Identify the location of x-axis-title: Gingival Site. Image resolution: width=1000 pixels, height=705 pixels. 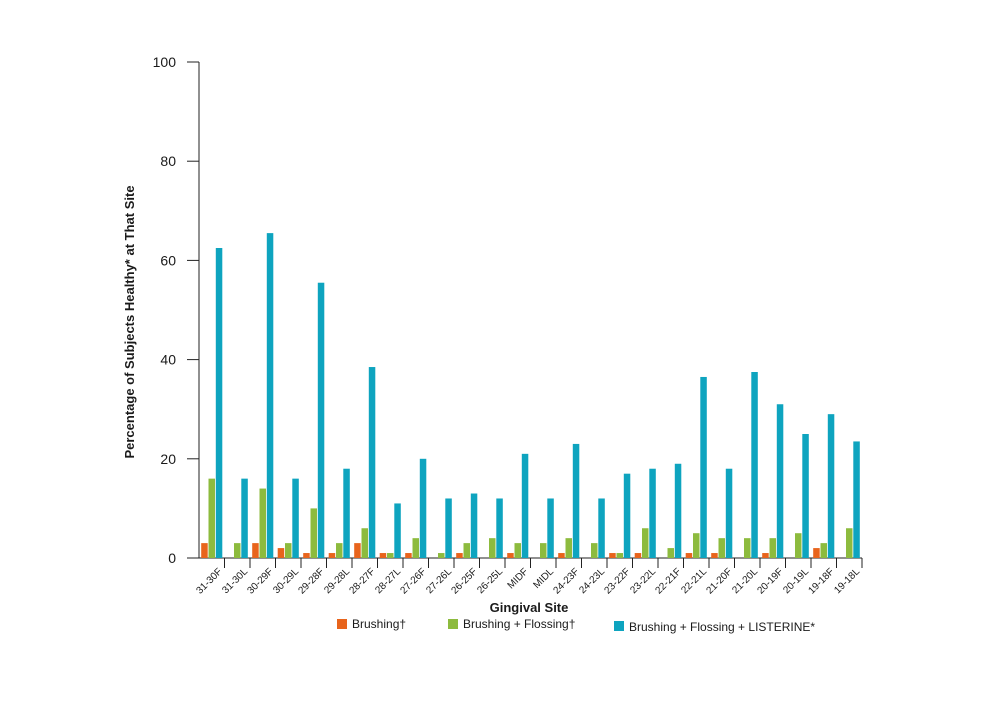
(529, 607).